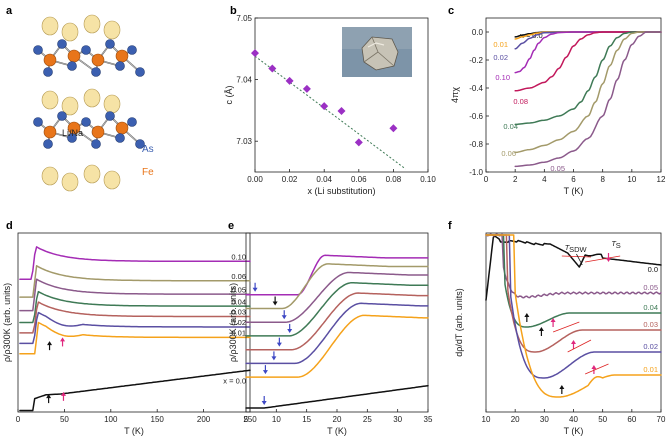 The image size is (667, 439). Describe the element at coordinates (238, 276) in the screenshot. I see `series-label: 0.06` at that location.